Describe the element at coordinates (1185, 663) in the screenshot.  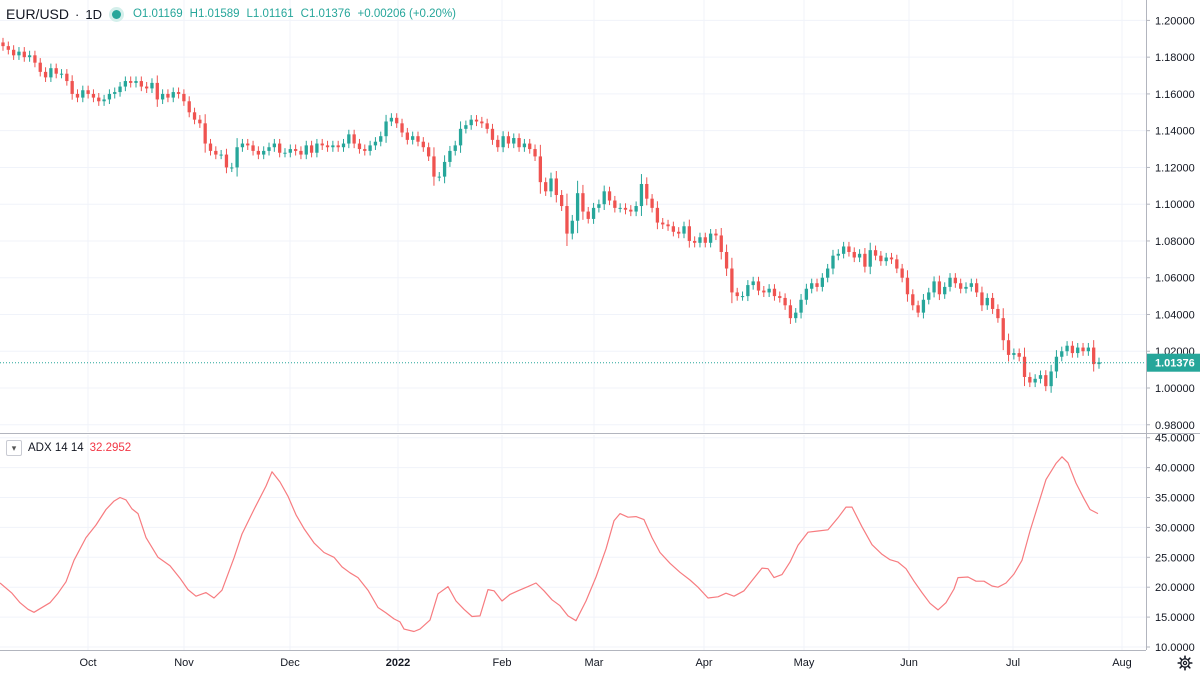
I see `gear-icon` at that location.